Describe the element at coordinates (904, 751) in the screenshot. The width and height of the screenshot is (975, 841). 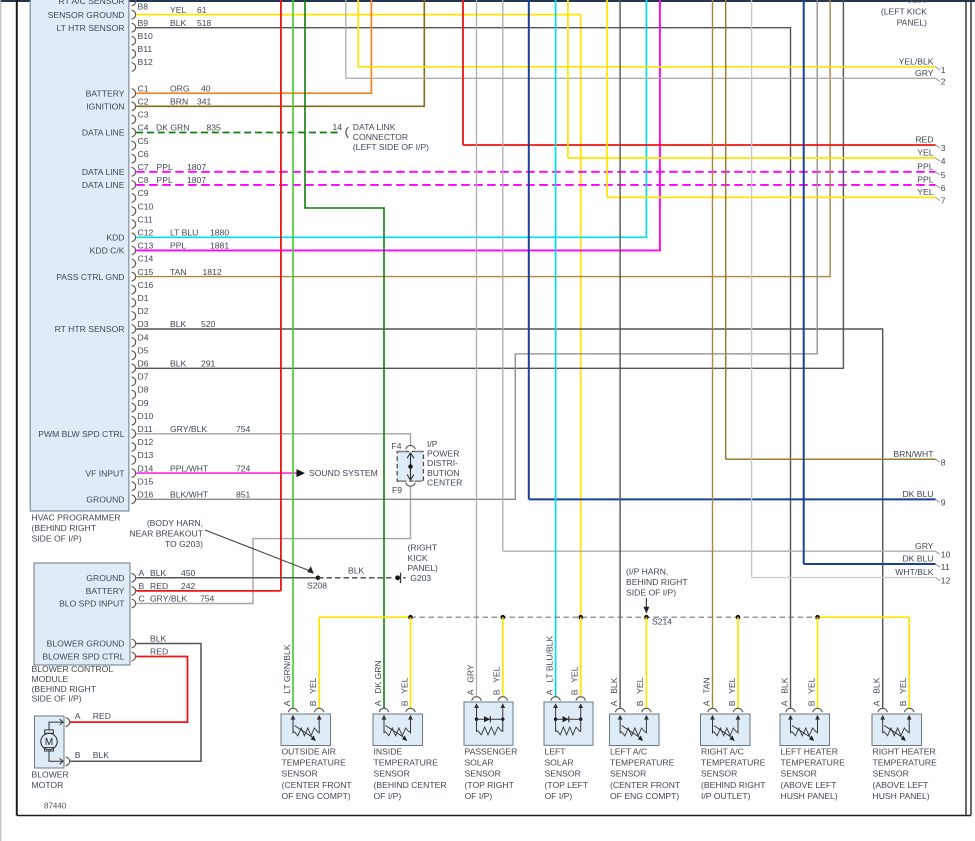
I see `svg-text: RIGHT HEATER` at that location.